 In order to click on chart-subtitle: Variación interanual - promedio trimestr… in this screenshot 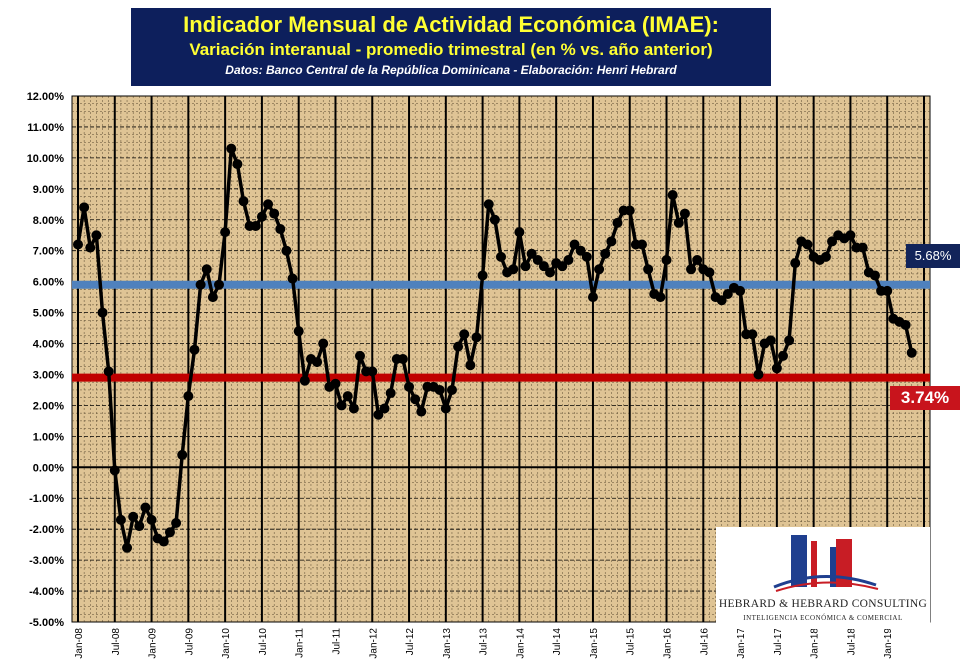, I will do `click(451, 49)`.